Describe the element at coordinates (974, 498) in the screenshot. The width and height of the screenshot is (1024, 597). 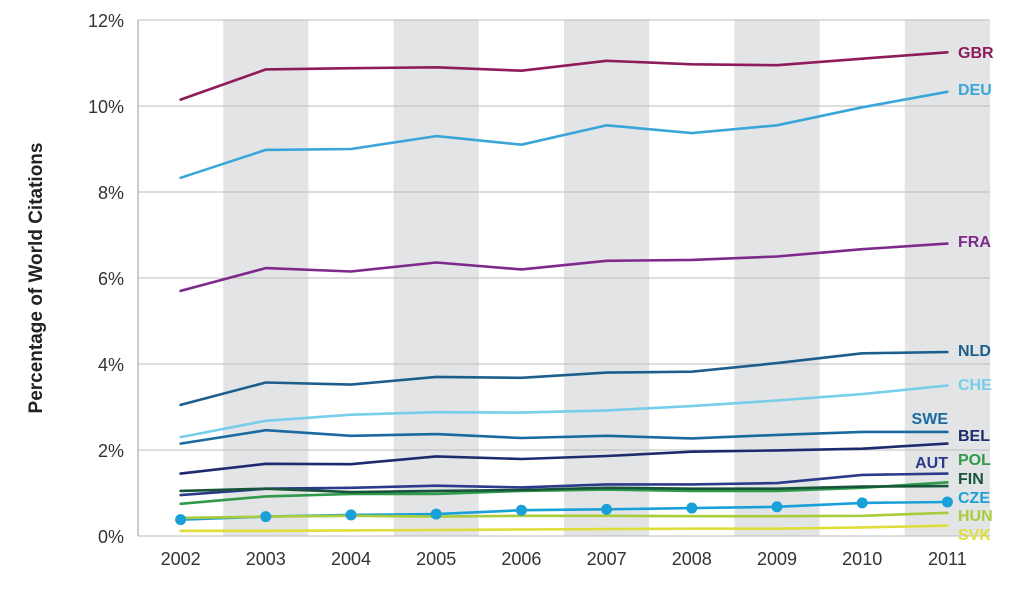
I see `series-label-cze: CZE` at that location.